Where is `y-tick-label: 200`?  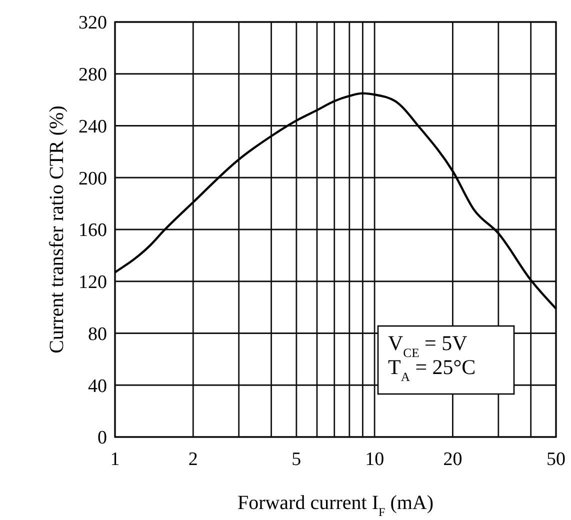
y-tick-label: 200 is located at coordinates (92, 179).